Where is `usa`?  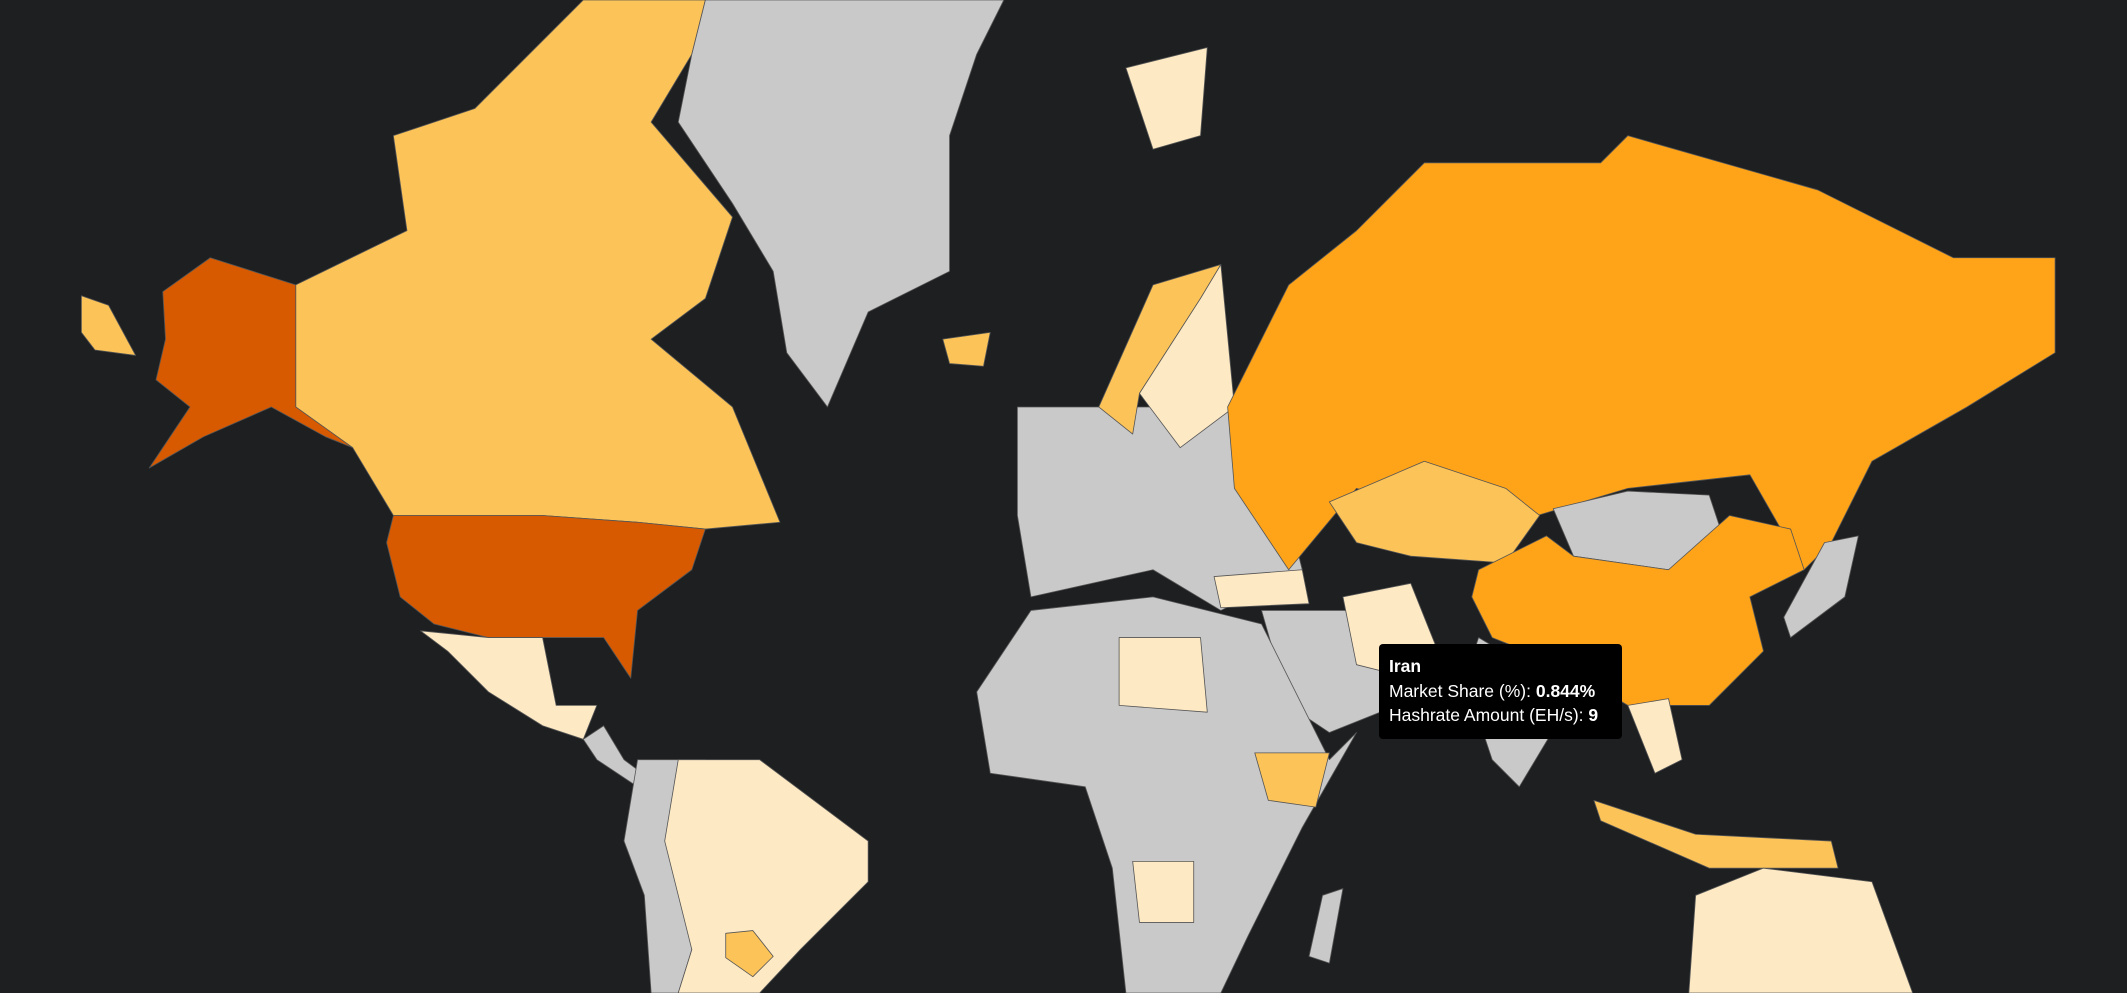 usa is located at coordinates (546, 597).